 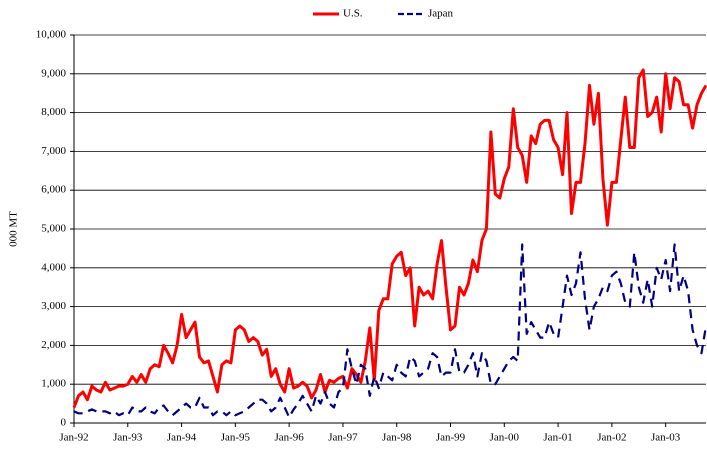 I want to click on y-tick-label: 1,000, so click(x=53, y=384).